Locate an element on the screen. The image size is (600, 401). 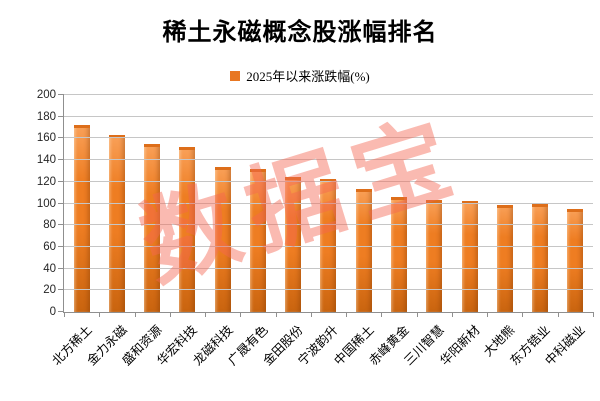
y-axis-label: 200 is located at coordinates (46, 95).